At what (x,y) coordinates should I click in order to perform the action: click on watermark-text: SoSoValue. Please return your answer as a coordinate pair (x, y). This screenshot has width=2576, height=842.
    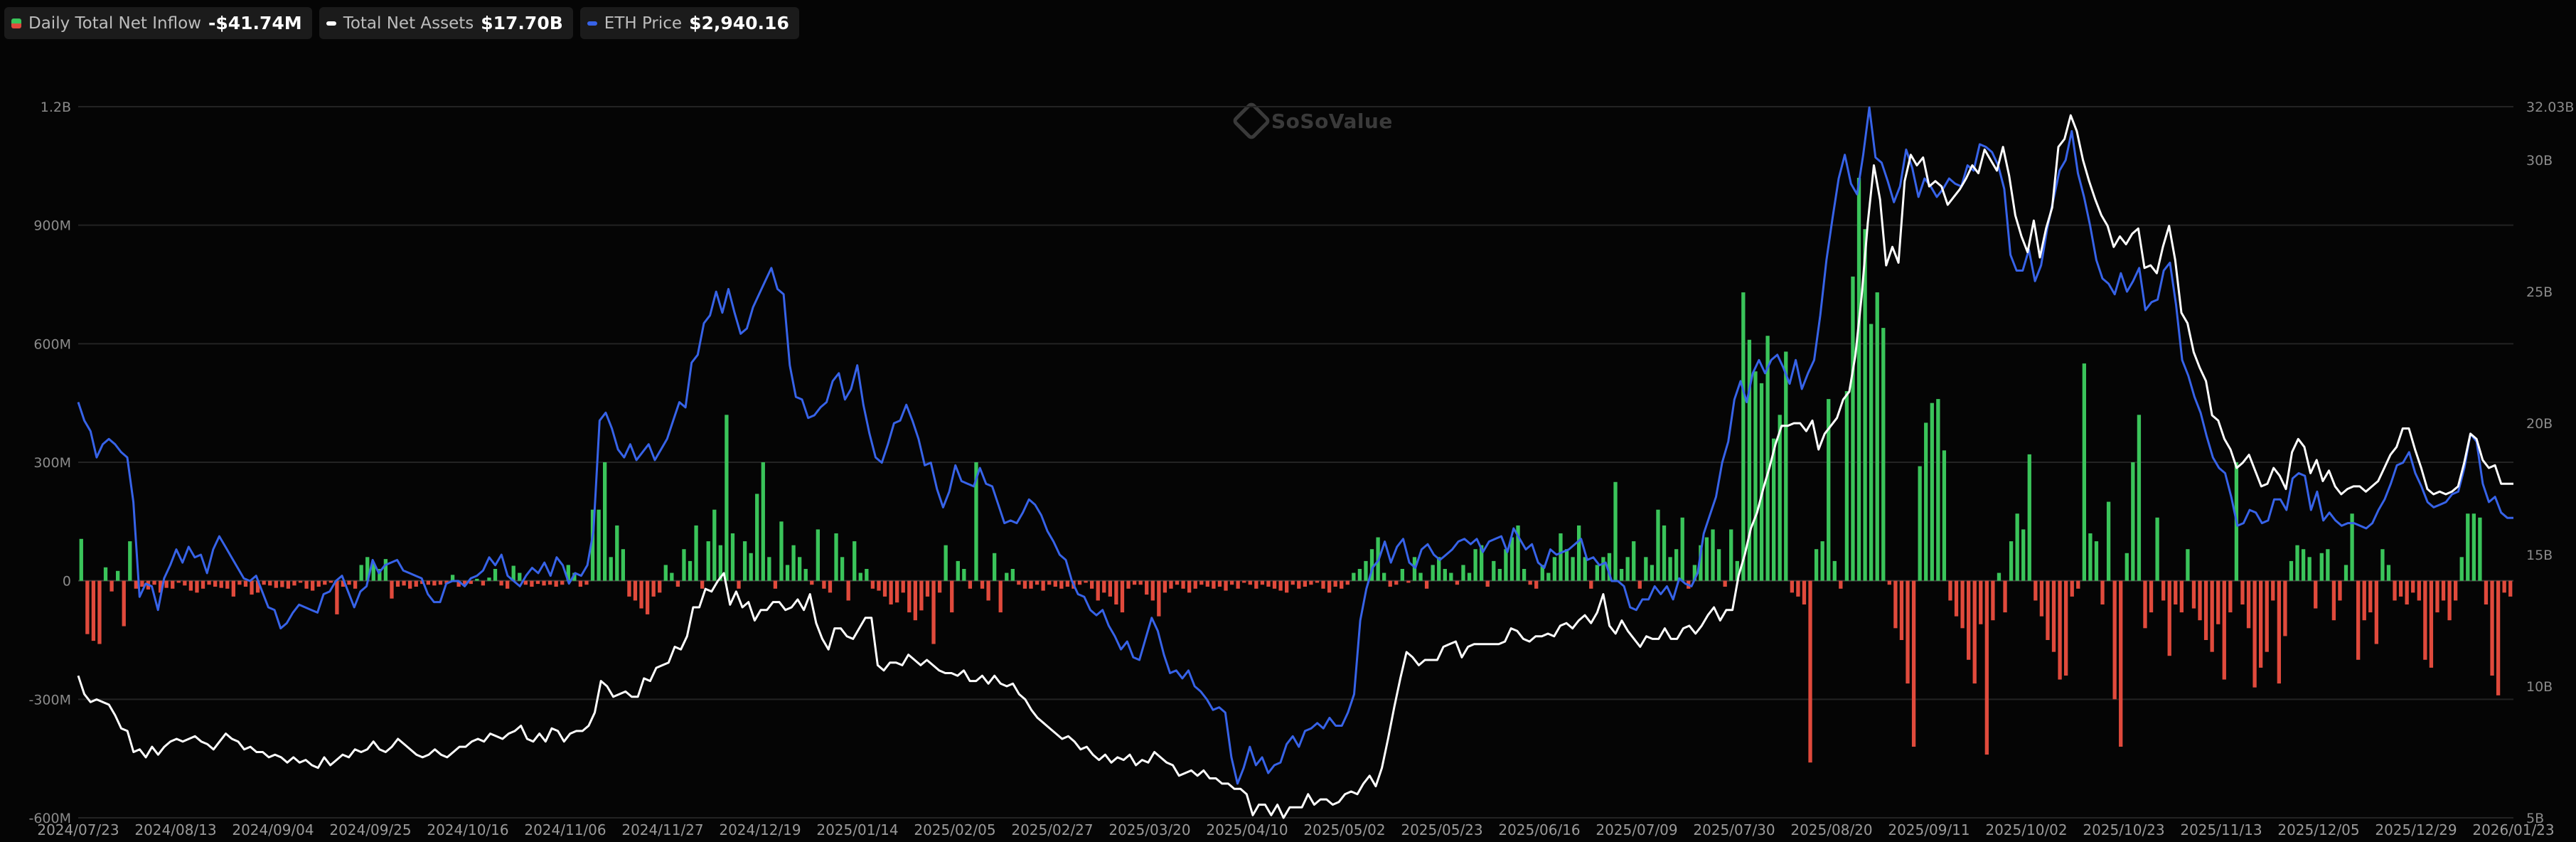
    Looking at the image, I should click on (1332, 121).